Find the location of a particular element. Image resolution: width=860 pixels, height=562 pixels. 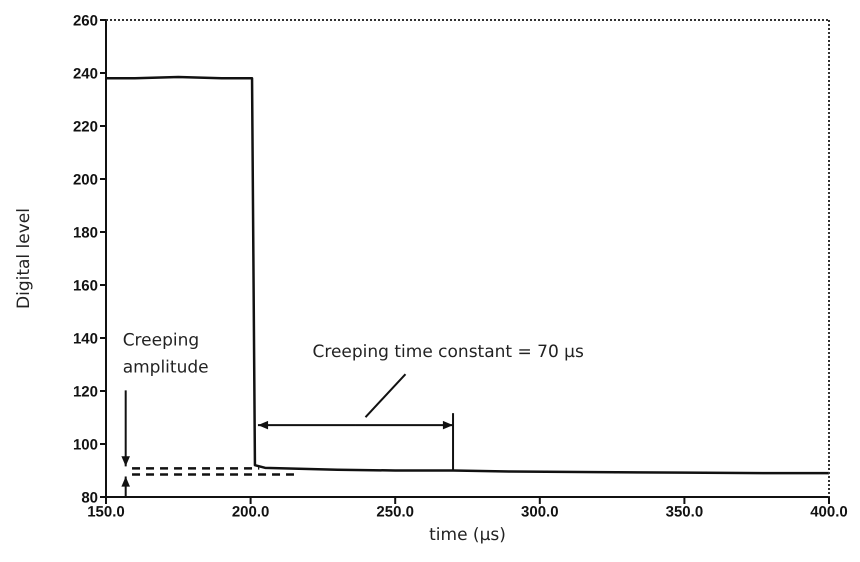

x-tick-label: 350.0 is located at coordinates (685, 512).